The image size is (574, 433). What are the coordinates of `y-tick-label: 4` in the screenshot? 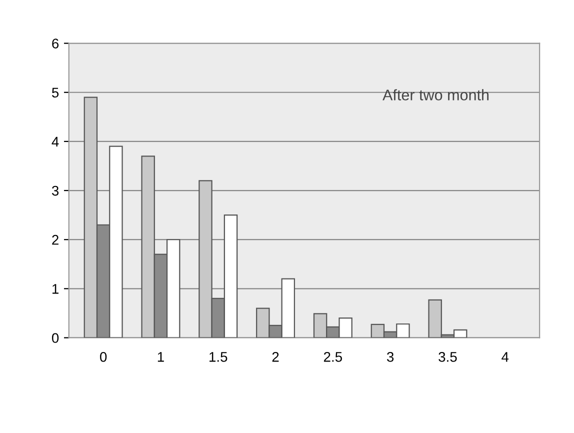 It's located at (55, 141).